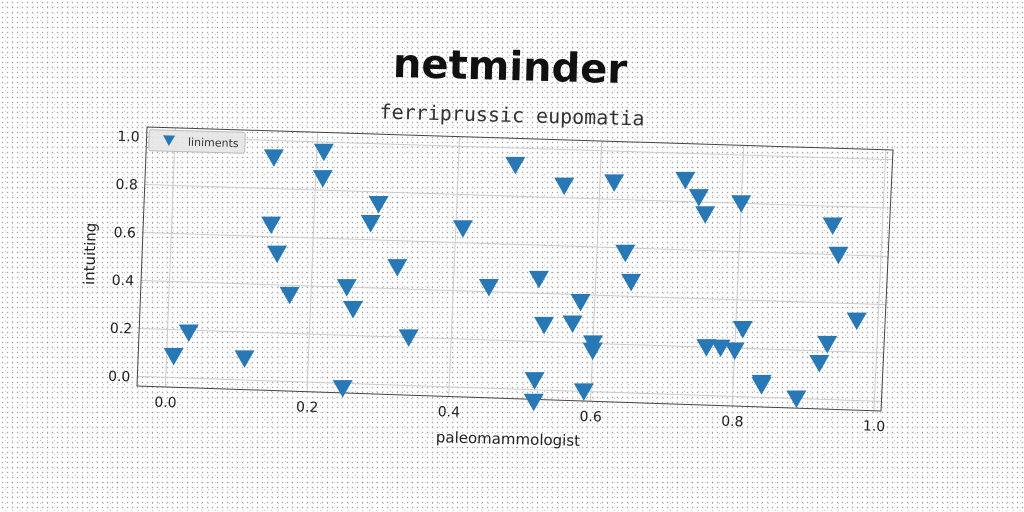 The height and width of the screenshot is (512, 1024). I want to click on legend: liniments, so click(197, 141).